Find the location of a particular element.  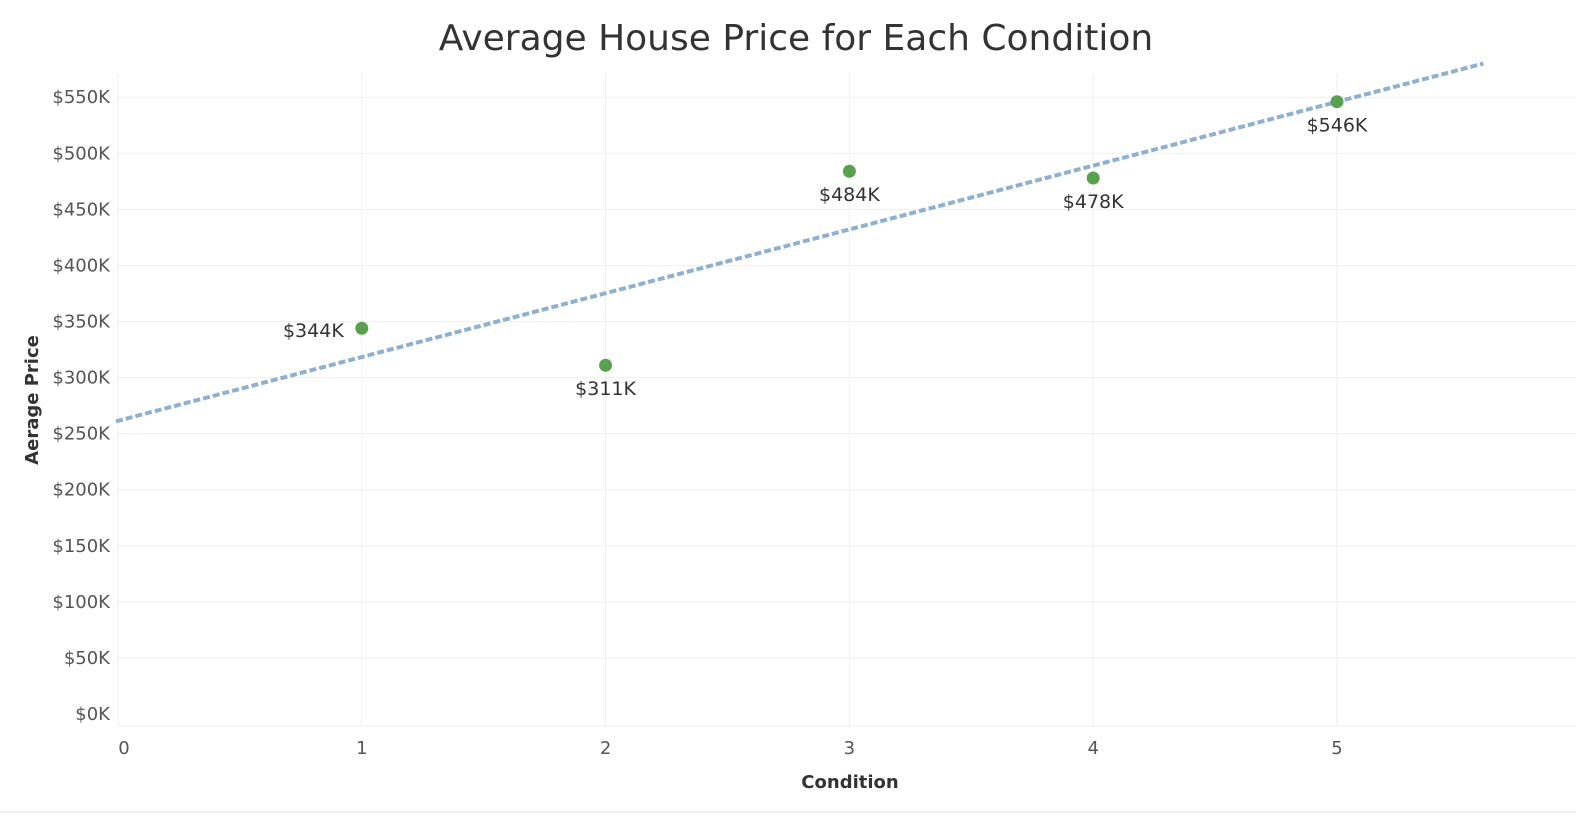

y-tick-label: $500K is located at coordinates (81, 153).